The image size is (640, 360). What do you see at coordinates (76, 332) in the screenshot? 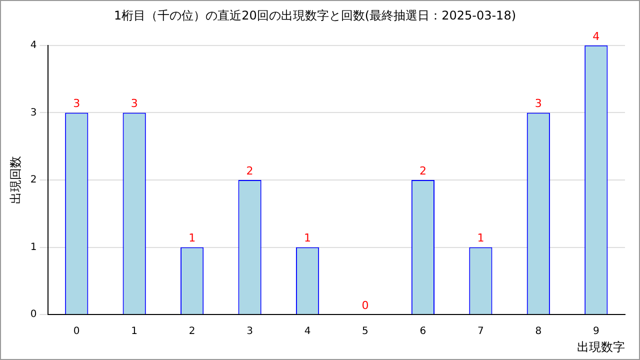
I see `x-tick-label: 0` at bounding box center [76, 332].